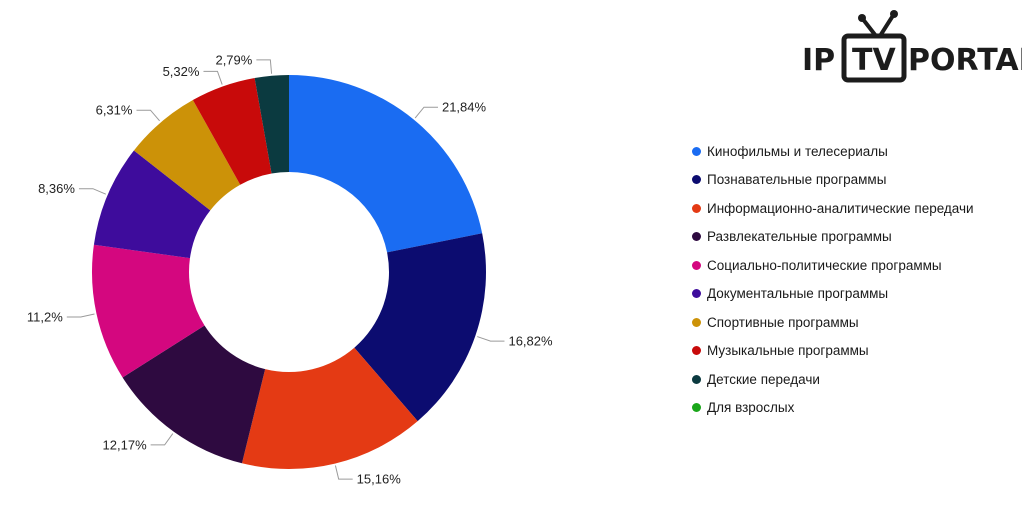 This screenshot has height=512, width=1024. What do you see at coordinates (125, 444) in the screenshot?
I see `data-label: 12,17%` at bounding box center [125, 444].